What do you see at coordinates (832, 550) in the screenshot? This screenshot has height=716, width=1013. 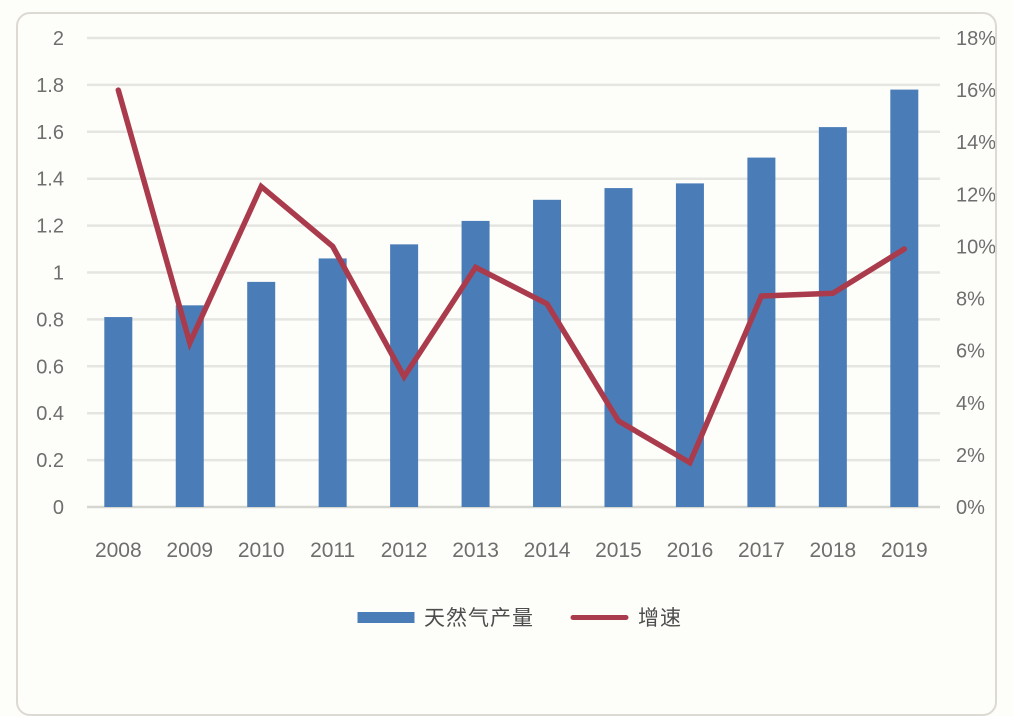 I see `x-axis-label-2018: 2018` at bounding box center [832, 550].